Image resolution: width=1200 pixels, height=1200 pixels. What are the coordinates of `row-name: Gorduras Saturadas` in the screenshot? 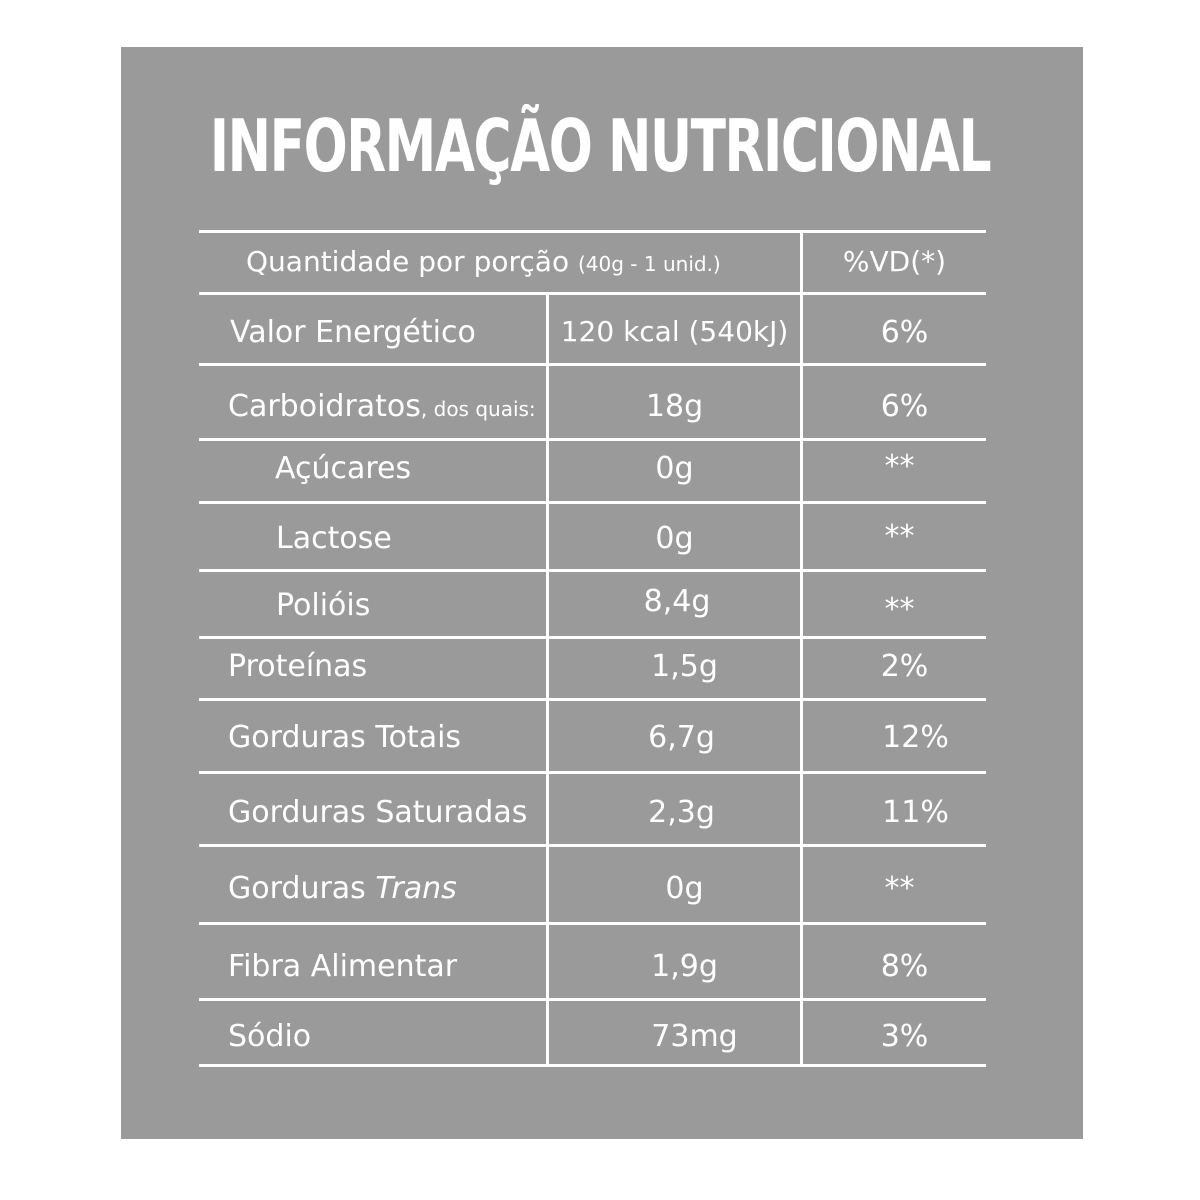 It's located at (378, 812).